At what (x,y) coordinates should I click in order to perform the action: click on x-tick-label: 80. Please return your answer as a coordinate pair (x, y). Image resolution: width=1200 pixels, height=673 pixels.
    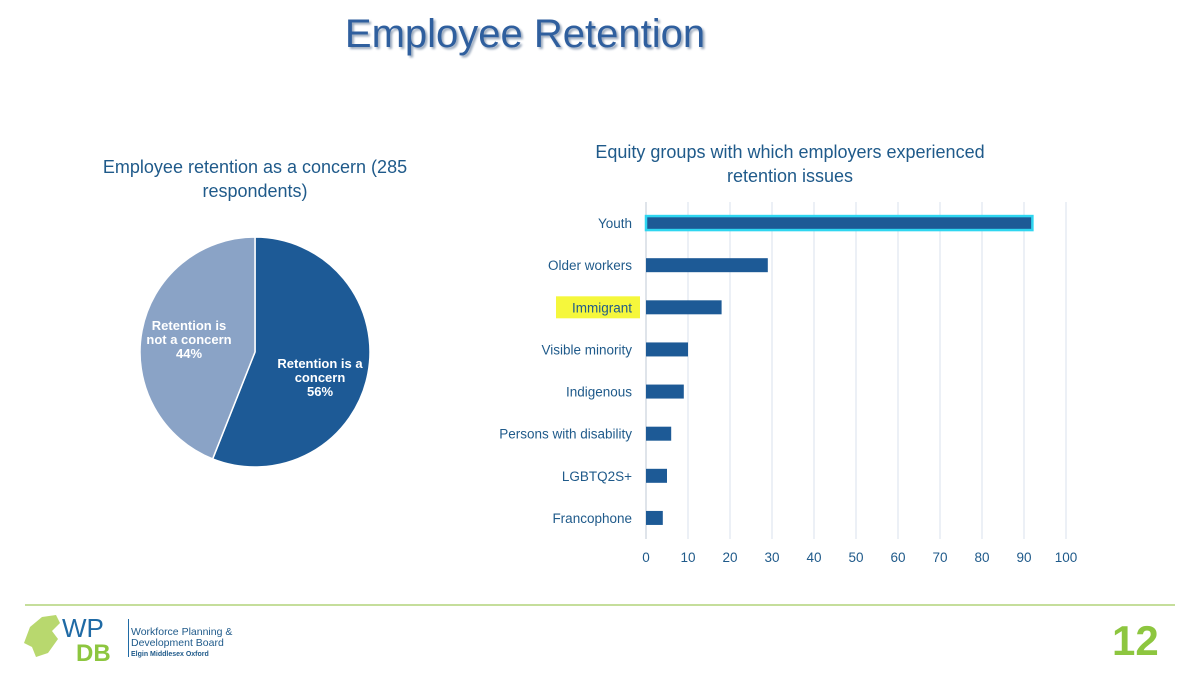
    Looking at the image, I should click on (981, 557).